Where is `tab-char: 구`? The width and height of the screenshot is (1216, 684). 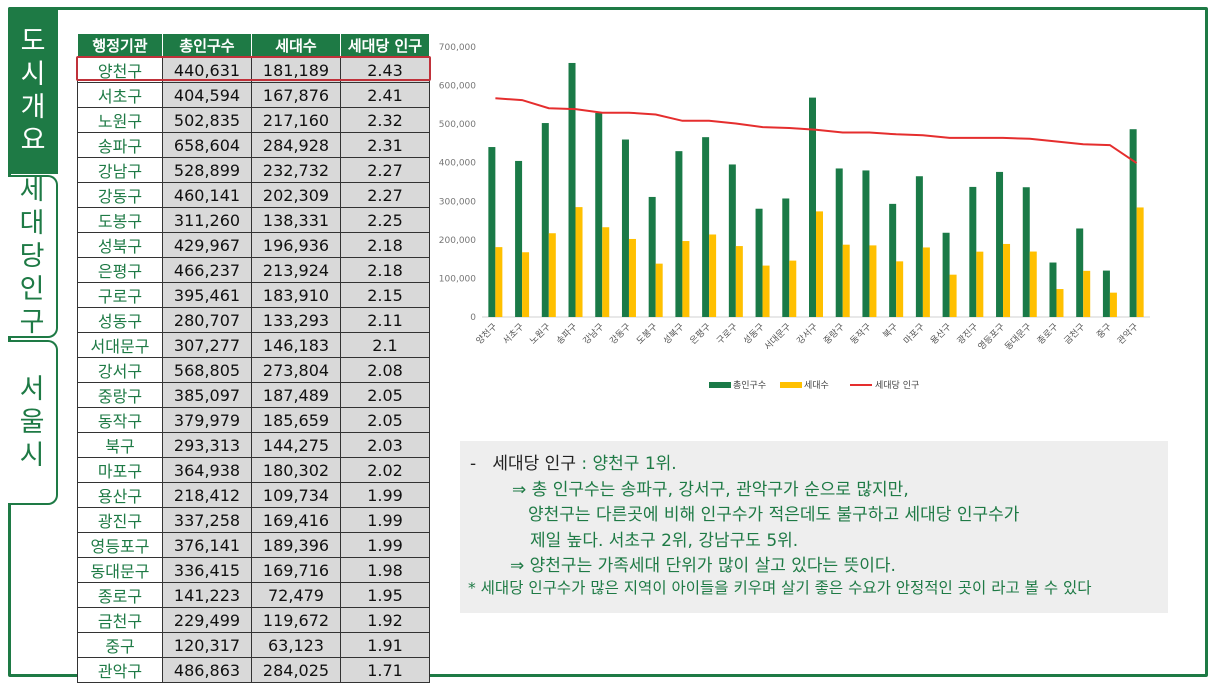
tab-char: 구 is located at coordinates (32, 322).